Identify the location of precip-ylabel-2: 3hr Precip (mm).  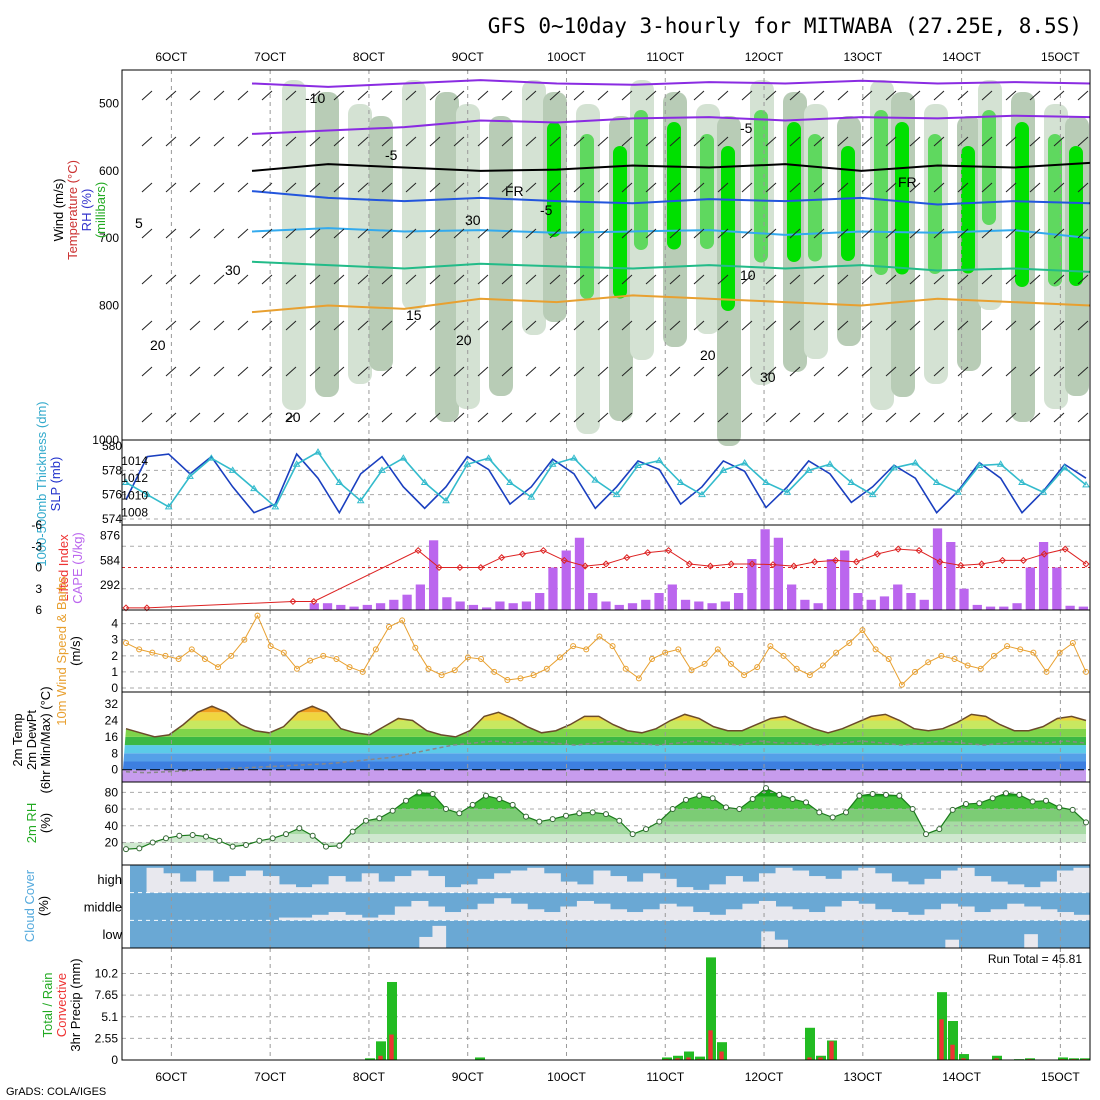
(75, 1004).